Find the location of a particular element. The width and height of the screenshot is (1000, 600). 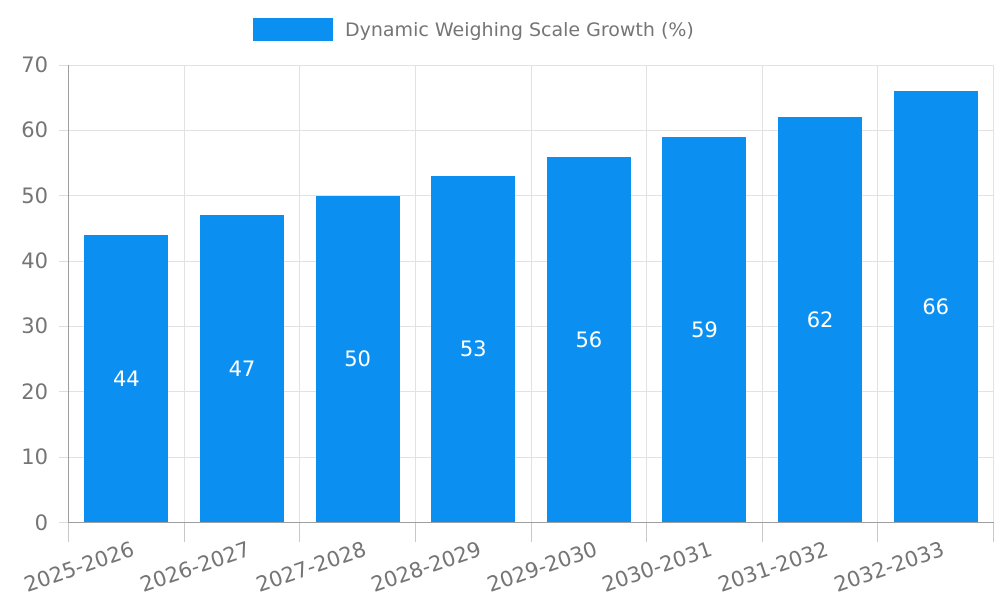

bar: 53 is located at coordinates (473, 349).